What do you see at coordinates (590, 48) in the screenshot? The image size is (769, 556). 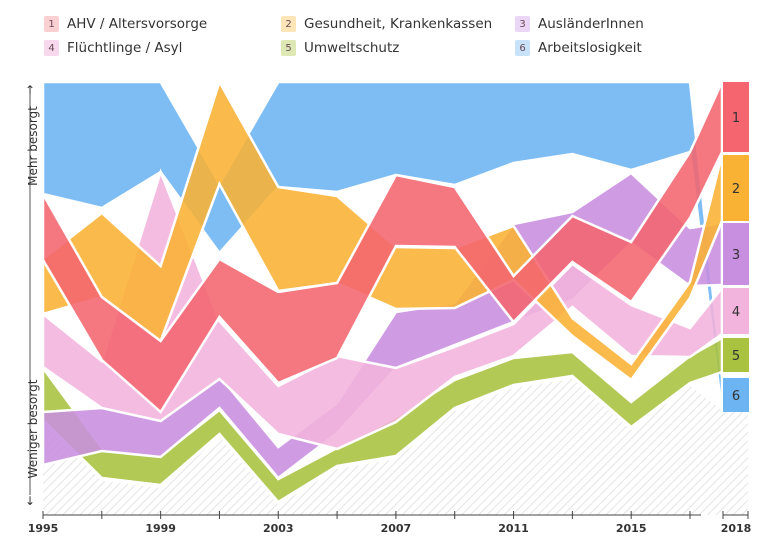 I see `legend-label: Arbeitslosigkeit` at bounding box center [590, 48].